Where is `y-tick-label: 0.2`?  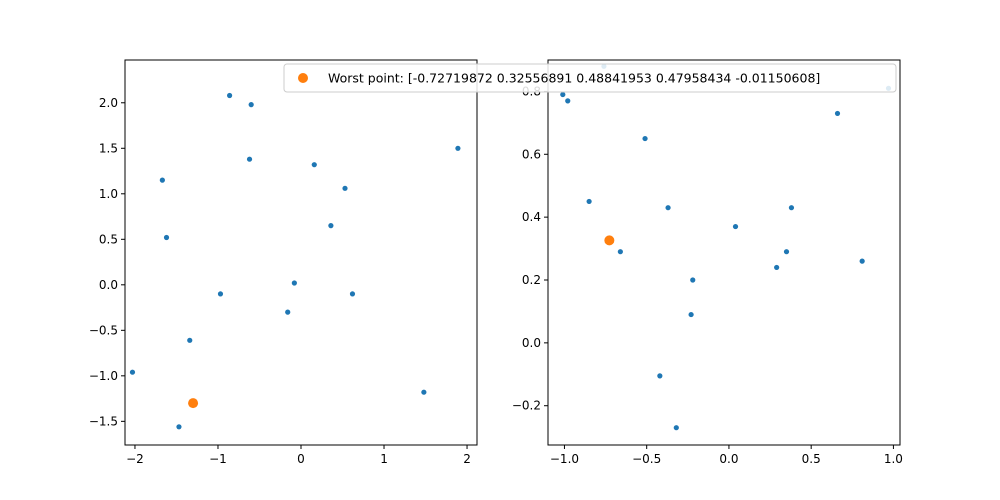
y-tick-label: 0.2 is located at coordinates (531, 280).